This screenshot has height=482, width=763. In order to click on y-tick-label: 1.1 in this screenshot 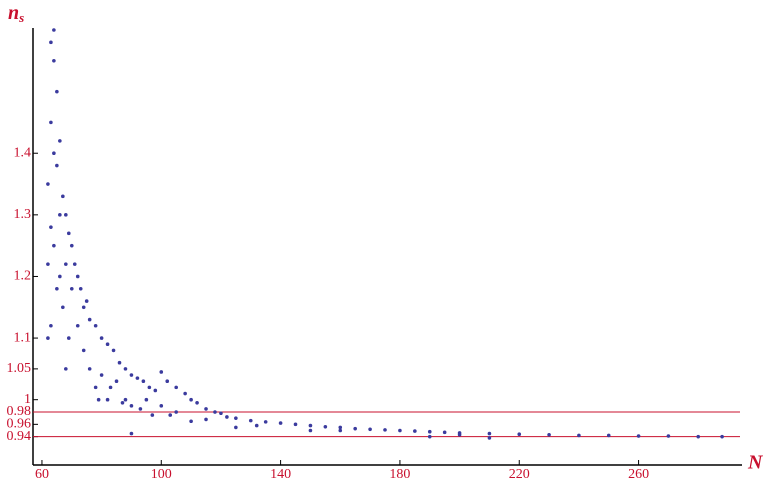, I will do `click(23, 337)`.